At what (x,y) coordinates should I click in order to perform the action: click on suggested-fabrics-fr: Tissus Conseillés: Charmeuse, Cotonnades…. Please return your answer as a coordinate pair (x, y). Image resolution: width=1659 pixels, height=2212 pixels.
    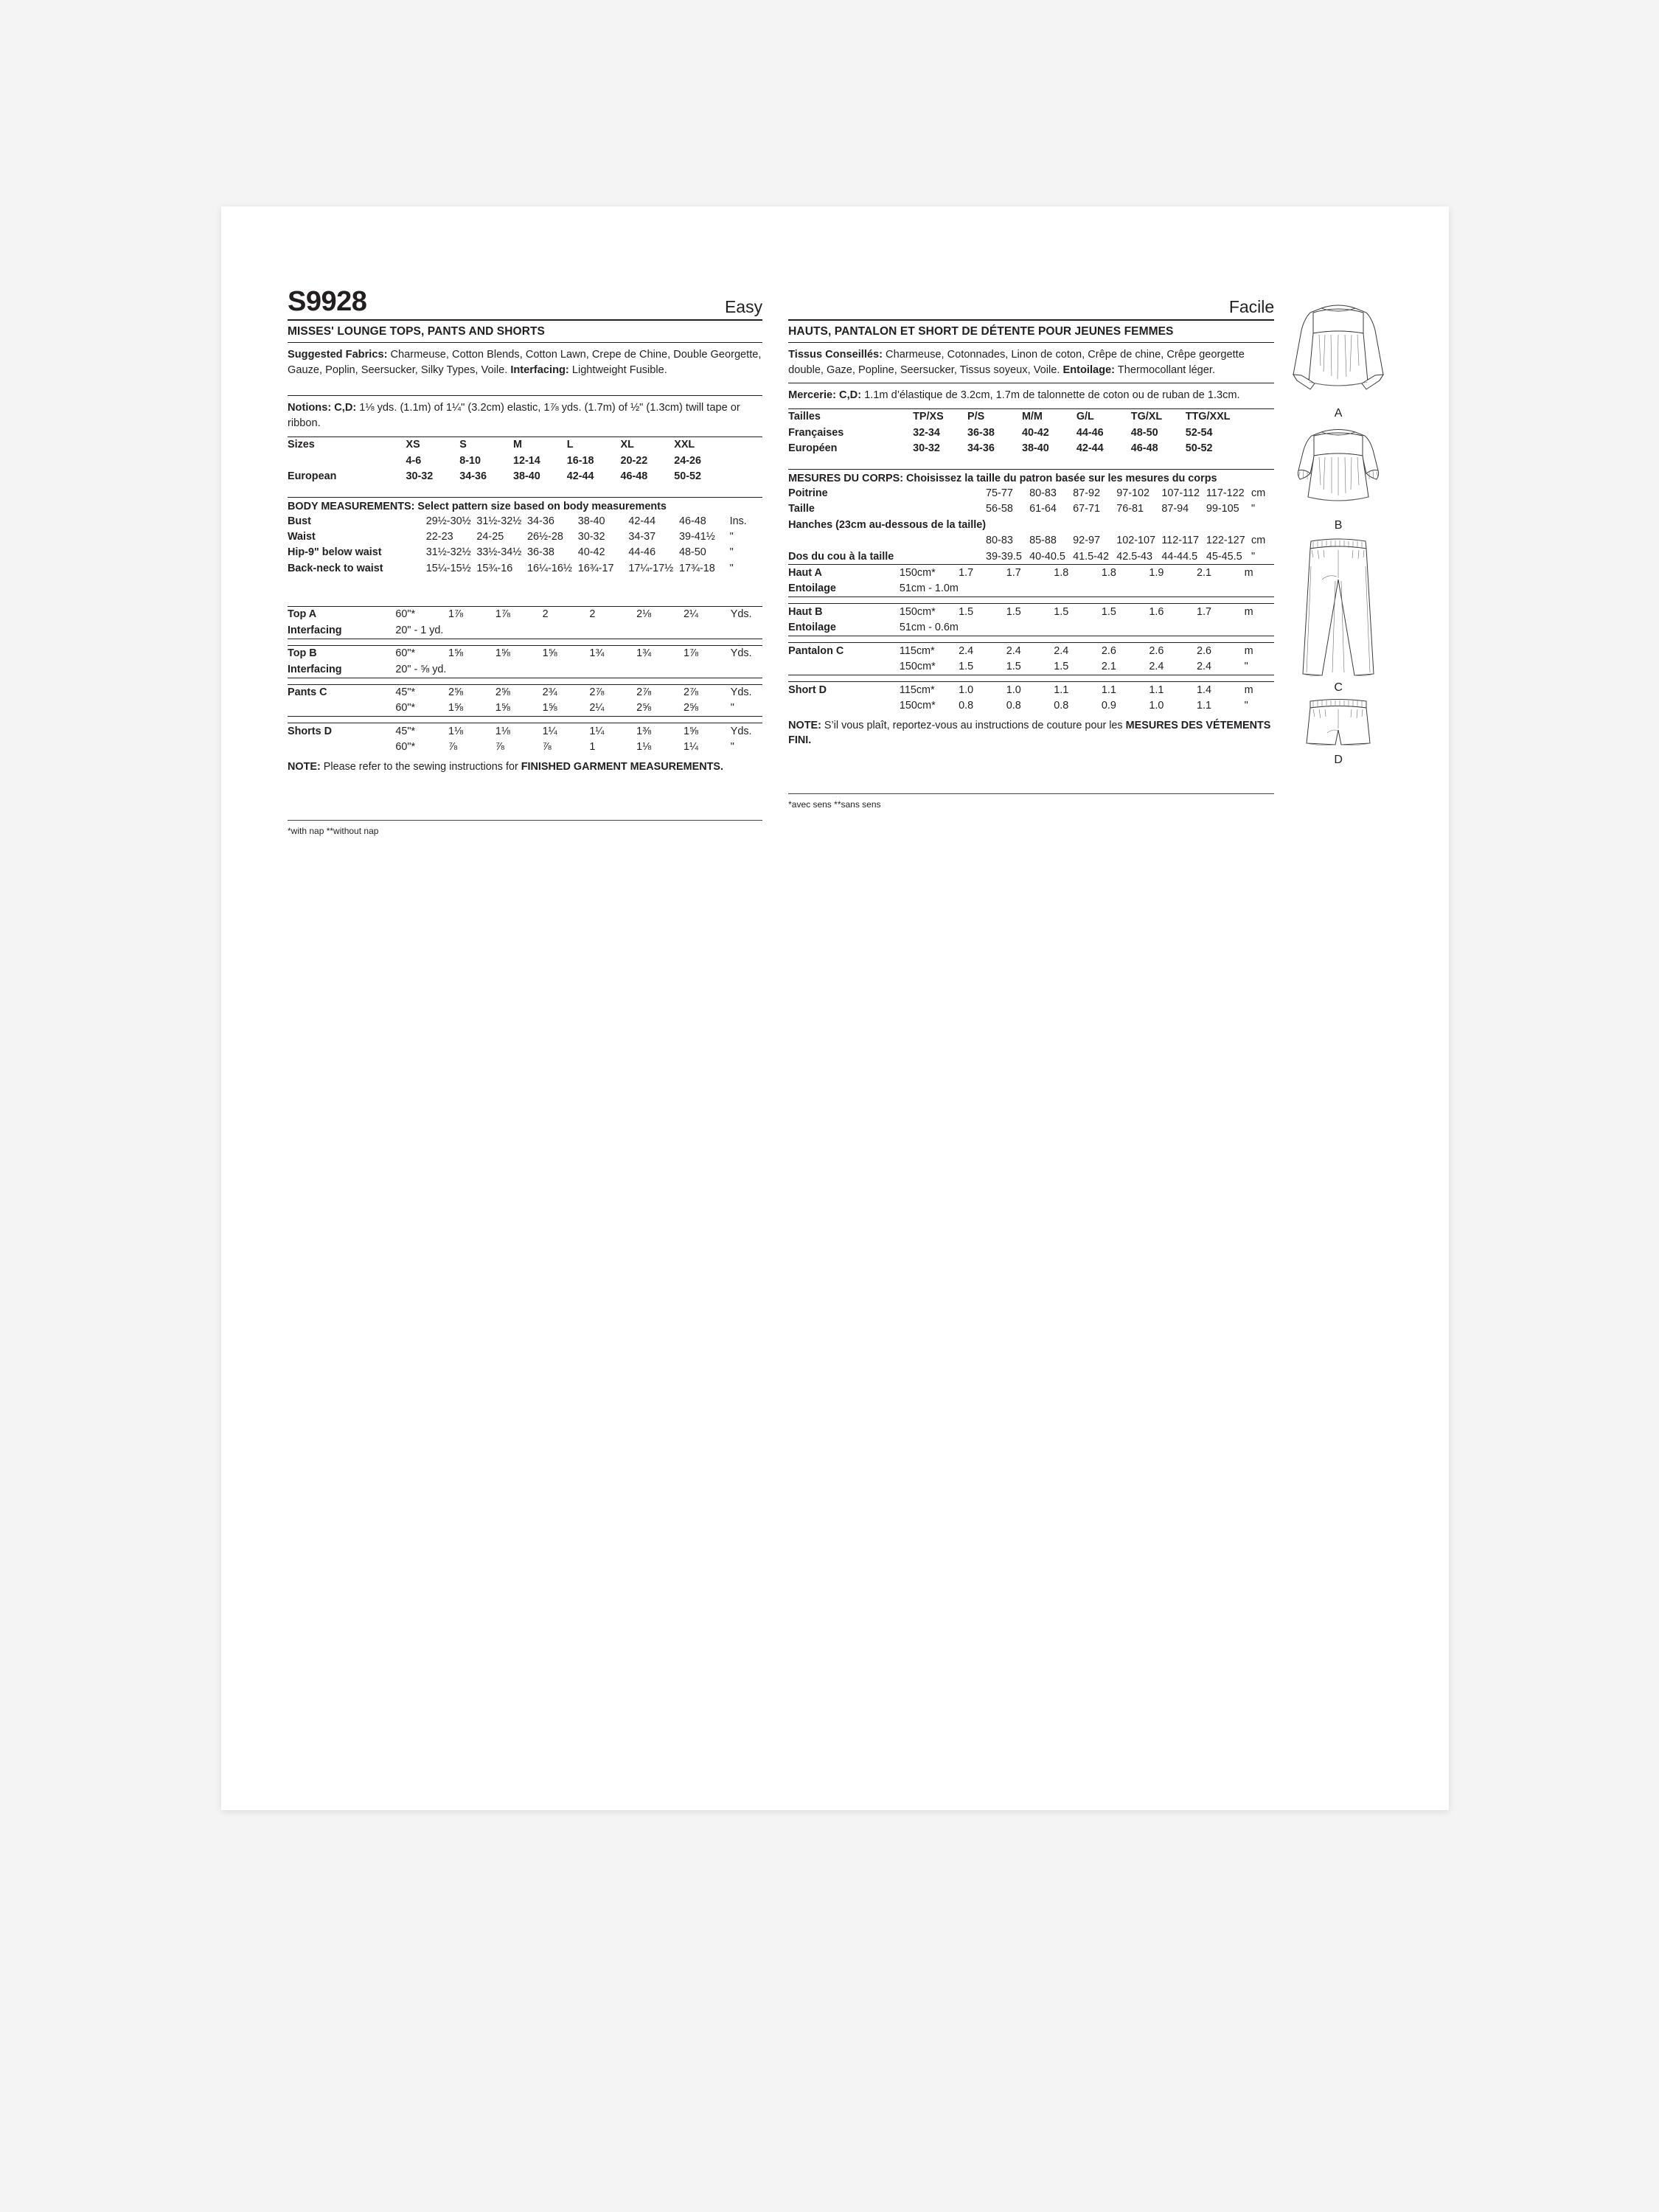
    Looking at the image, I should click on (1031, 363).